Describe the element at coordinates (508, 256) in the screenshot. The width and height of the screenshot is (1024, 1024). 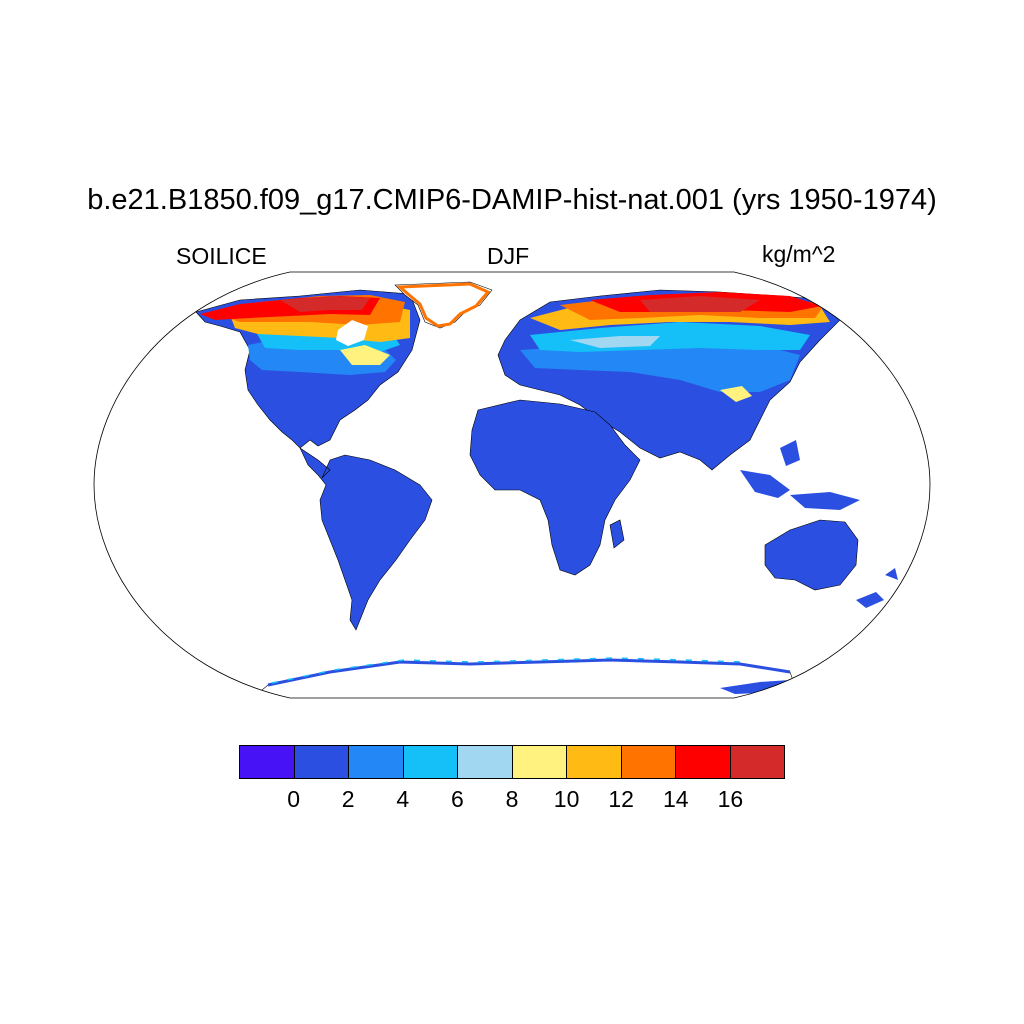
I see `season-label: DJF` at that location.